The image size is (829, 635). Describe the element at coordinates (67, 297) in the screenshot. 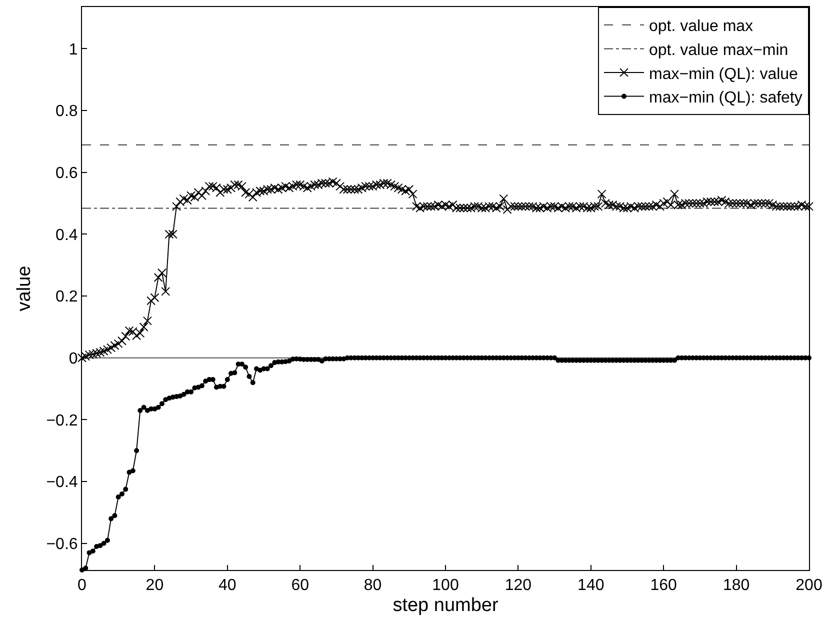

I see `y-tick-label: 0.2` at that location.